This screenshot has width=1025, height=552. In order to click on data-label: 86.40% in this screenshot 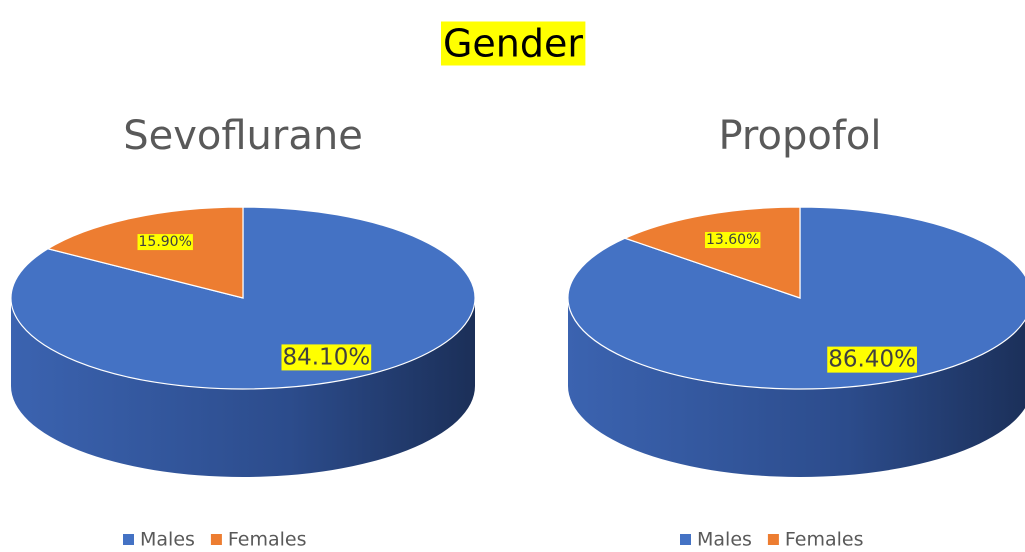, I will do `click(872, 360)`.